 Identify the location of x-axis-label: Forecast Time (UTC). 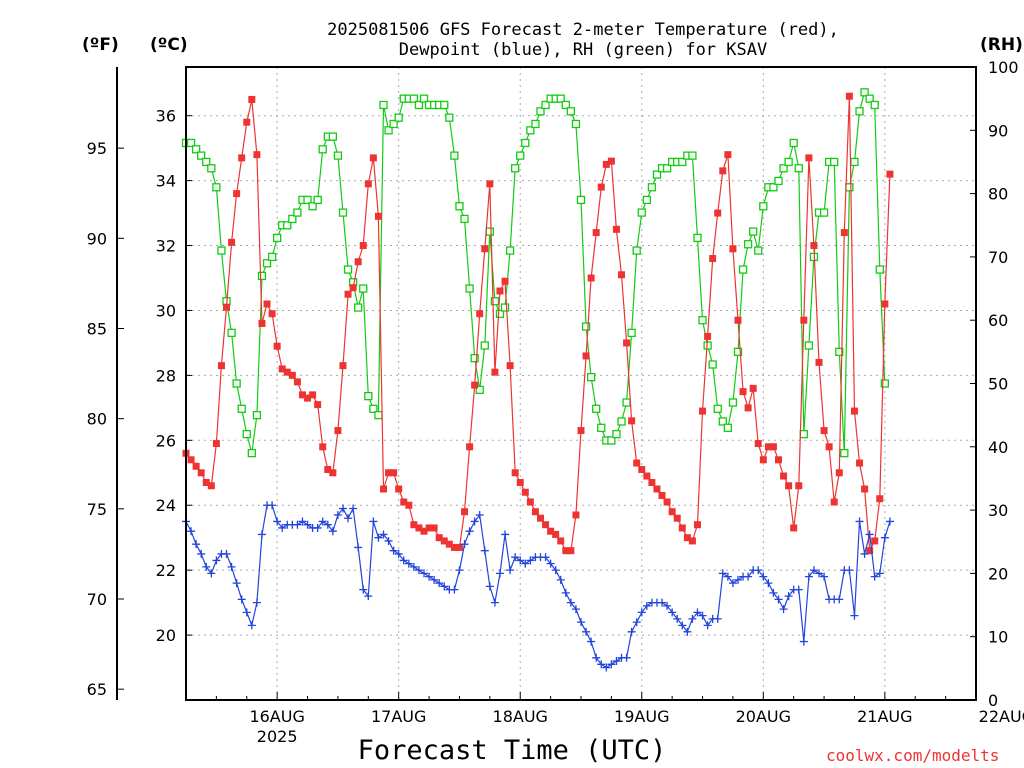
(512, 750).